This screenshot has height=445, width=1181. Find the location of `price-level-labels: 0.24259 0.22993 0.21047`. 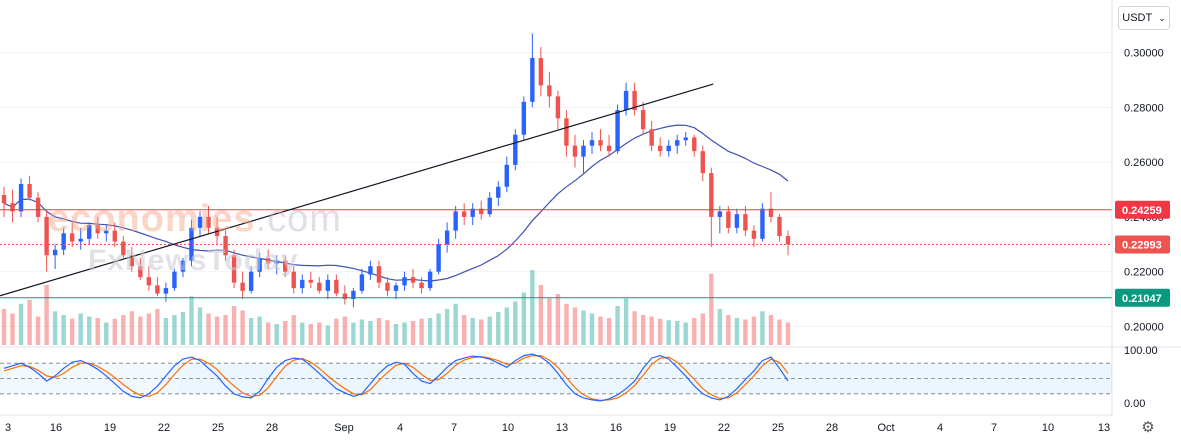

price-level-labels: 0.24259 0.22993 0.21047 is located at coordinates (1142, 253).